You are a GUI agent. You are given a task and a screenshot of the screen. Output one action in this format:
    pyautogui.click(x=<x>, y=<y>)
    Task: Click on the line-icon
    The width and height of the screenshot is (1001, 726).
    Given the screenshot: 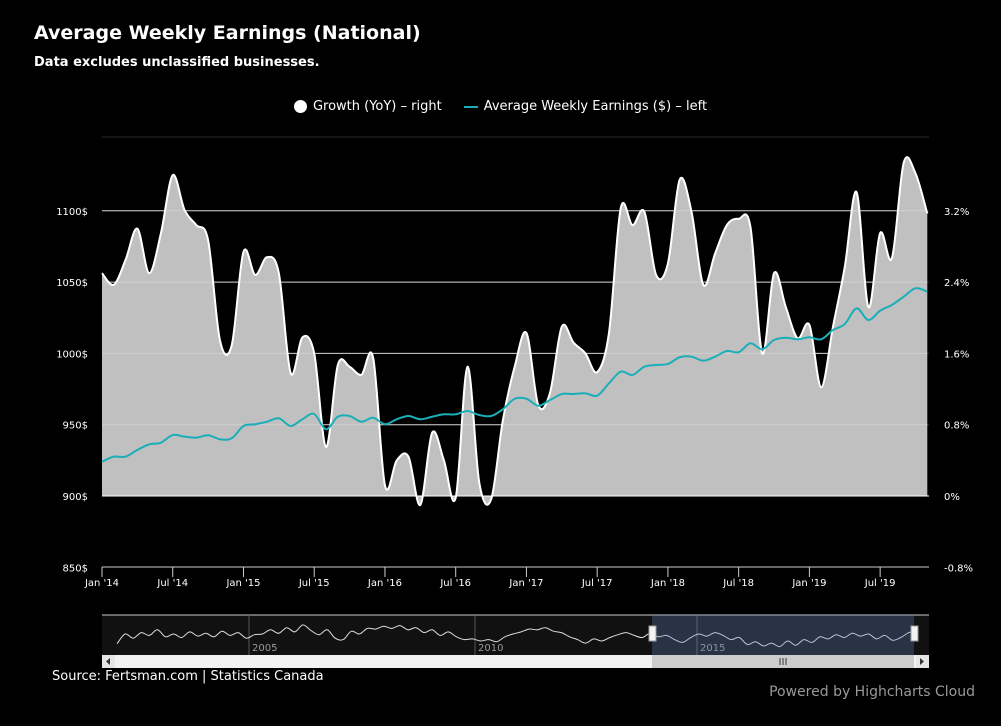 What is the action you would take?
    pyautogui.click(x=470, y=106)
    